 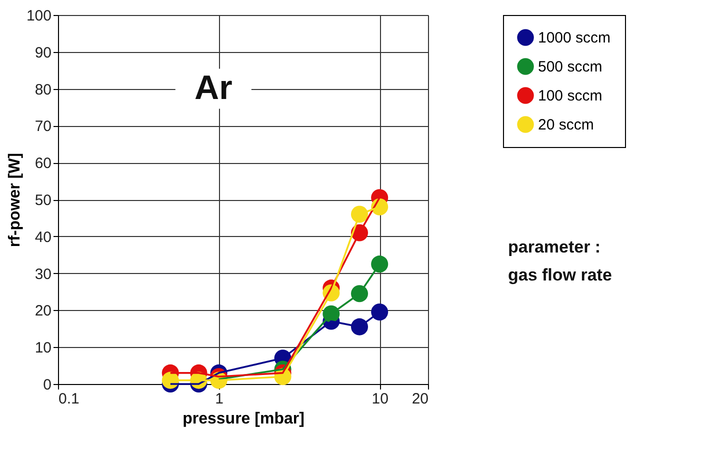 I want to click on y-tick-label: 80, so click(x=43, y=89).